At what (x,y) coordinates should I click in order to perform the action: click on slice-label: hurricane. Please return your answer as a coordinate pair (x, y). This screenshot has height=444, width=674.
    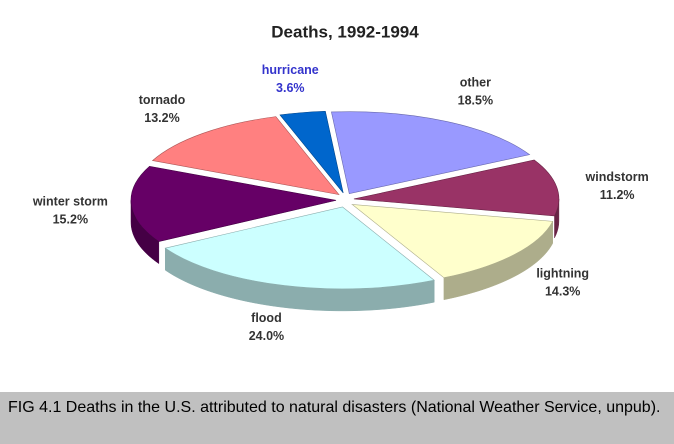
    Looking at the image, I should click on (290, 70).